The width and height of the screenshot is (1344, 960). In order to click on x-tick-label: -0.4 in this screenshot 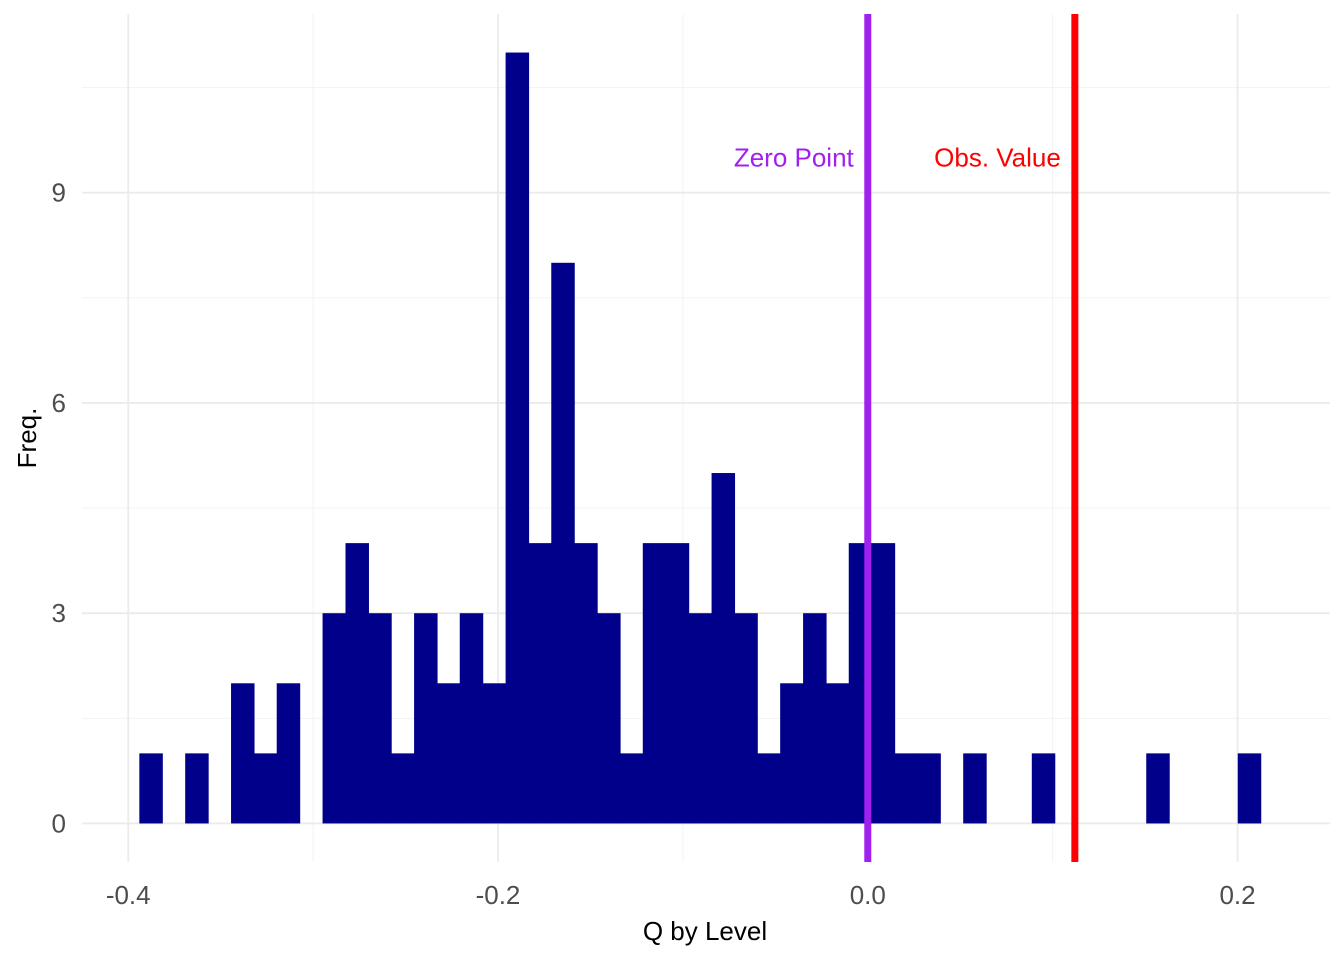, I will do `click(128, 895)`.